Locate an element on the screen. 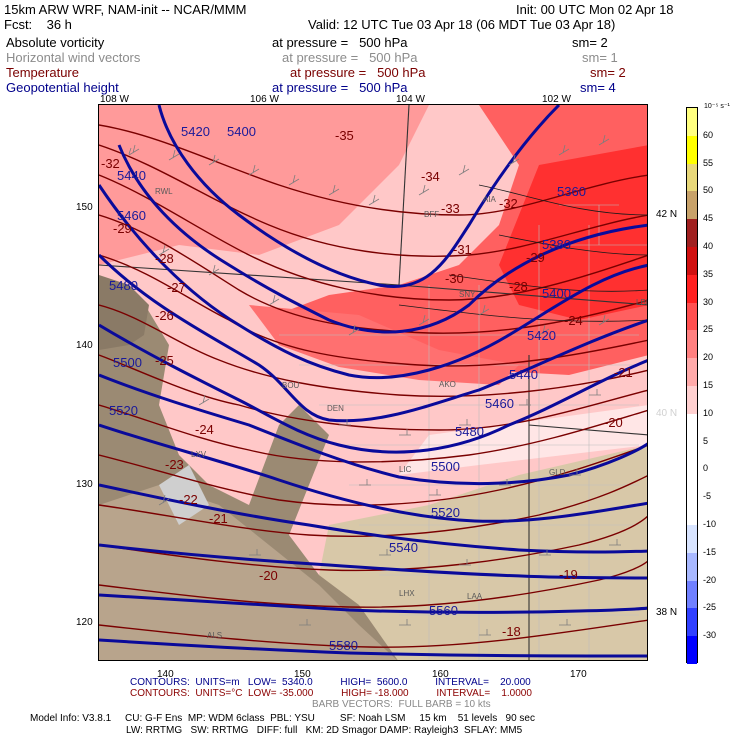  colorbar-tick-label: 45 is located at coordinates (708, 218).